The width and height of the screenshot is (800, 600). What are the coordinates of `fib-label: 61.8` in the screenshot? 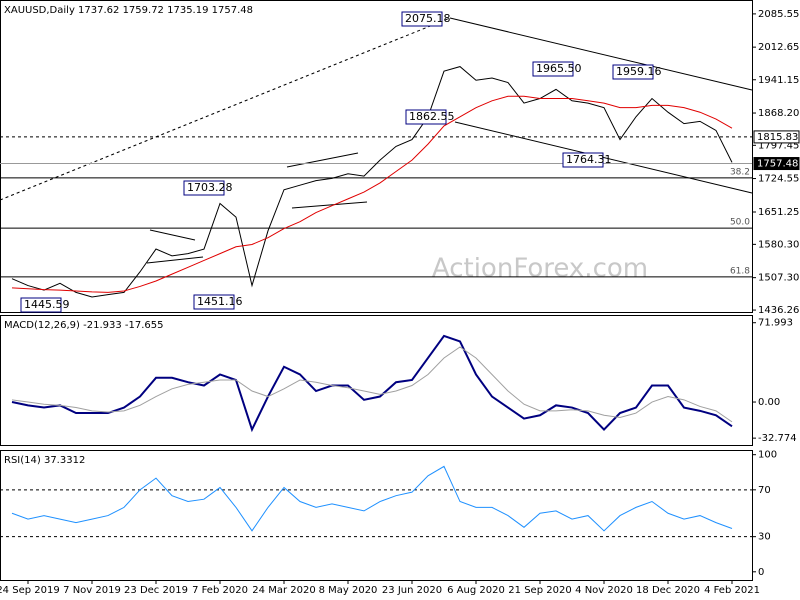 It's located at (740, 271).